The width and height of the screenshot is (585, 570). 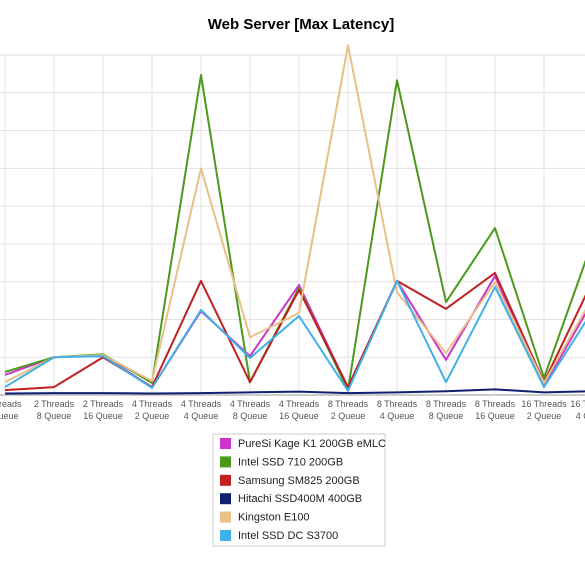 I want to click on x-tick-label: 8 Threads 16 Queue, so click(x=495, y=410).